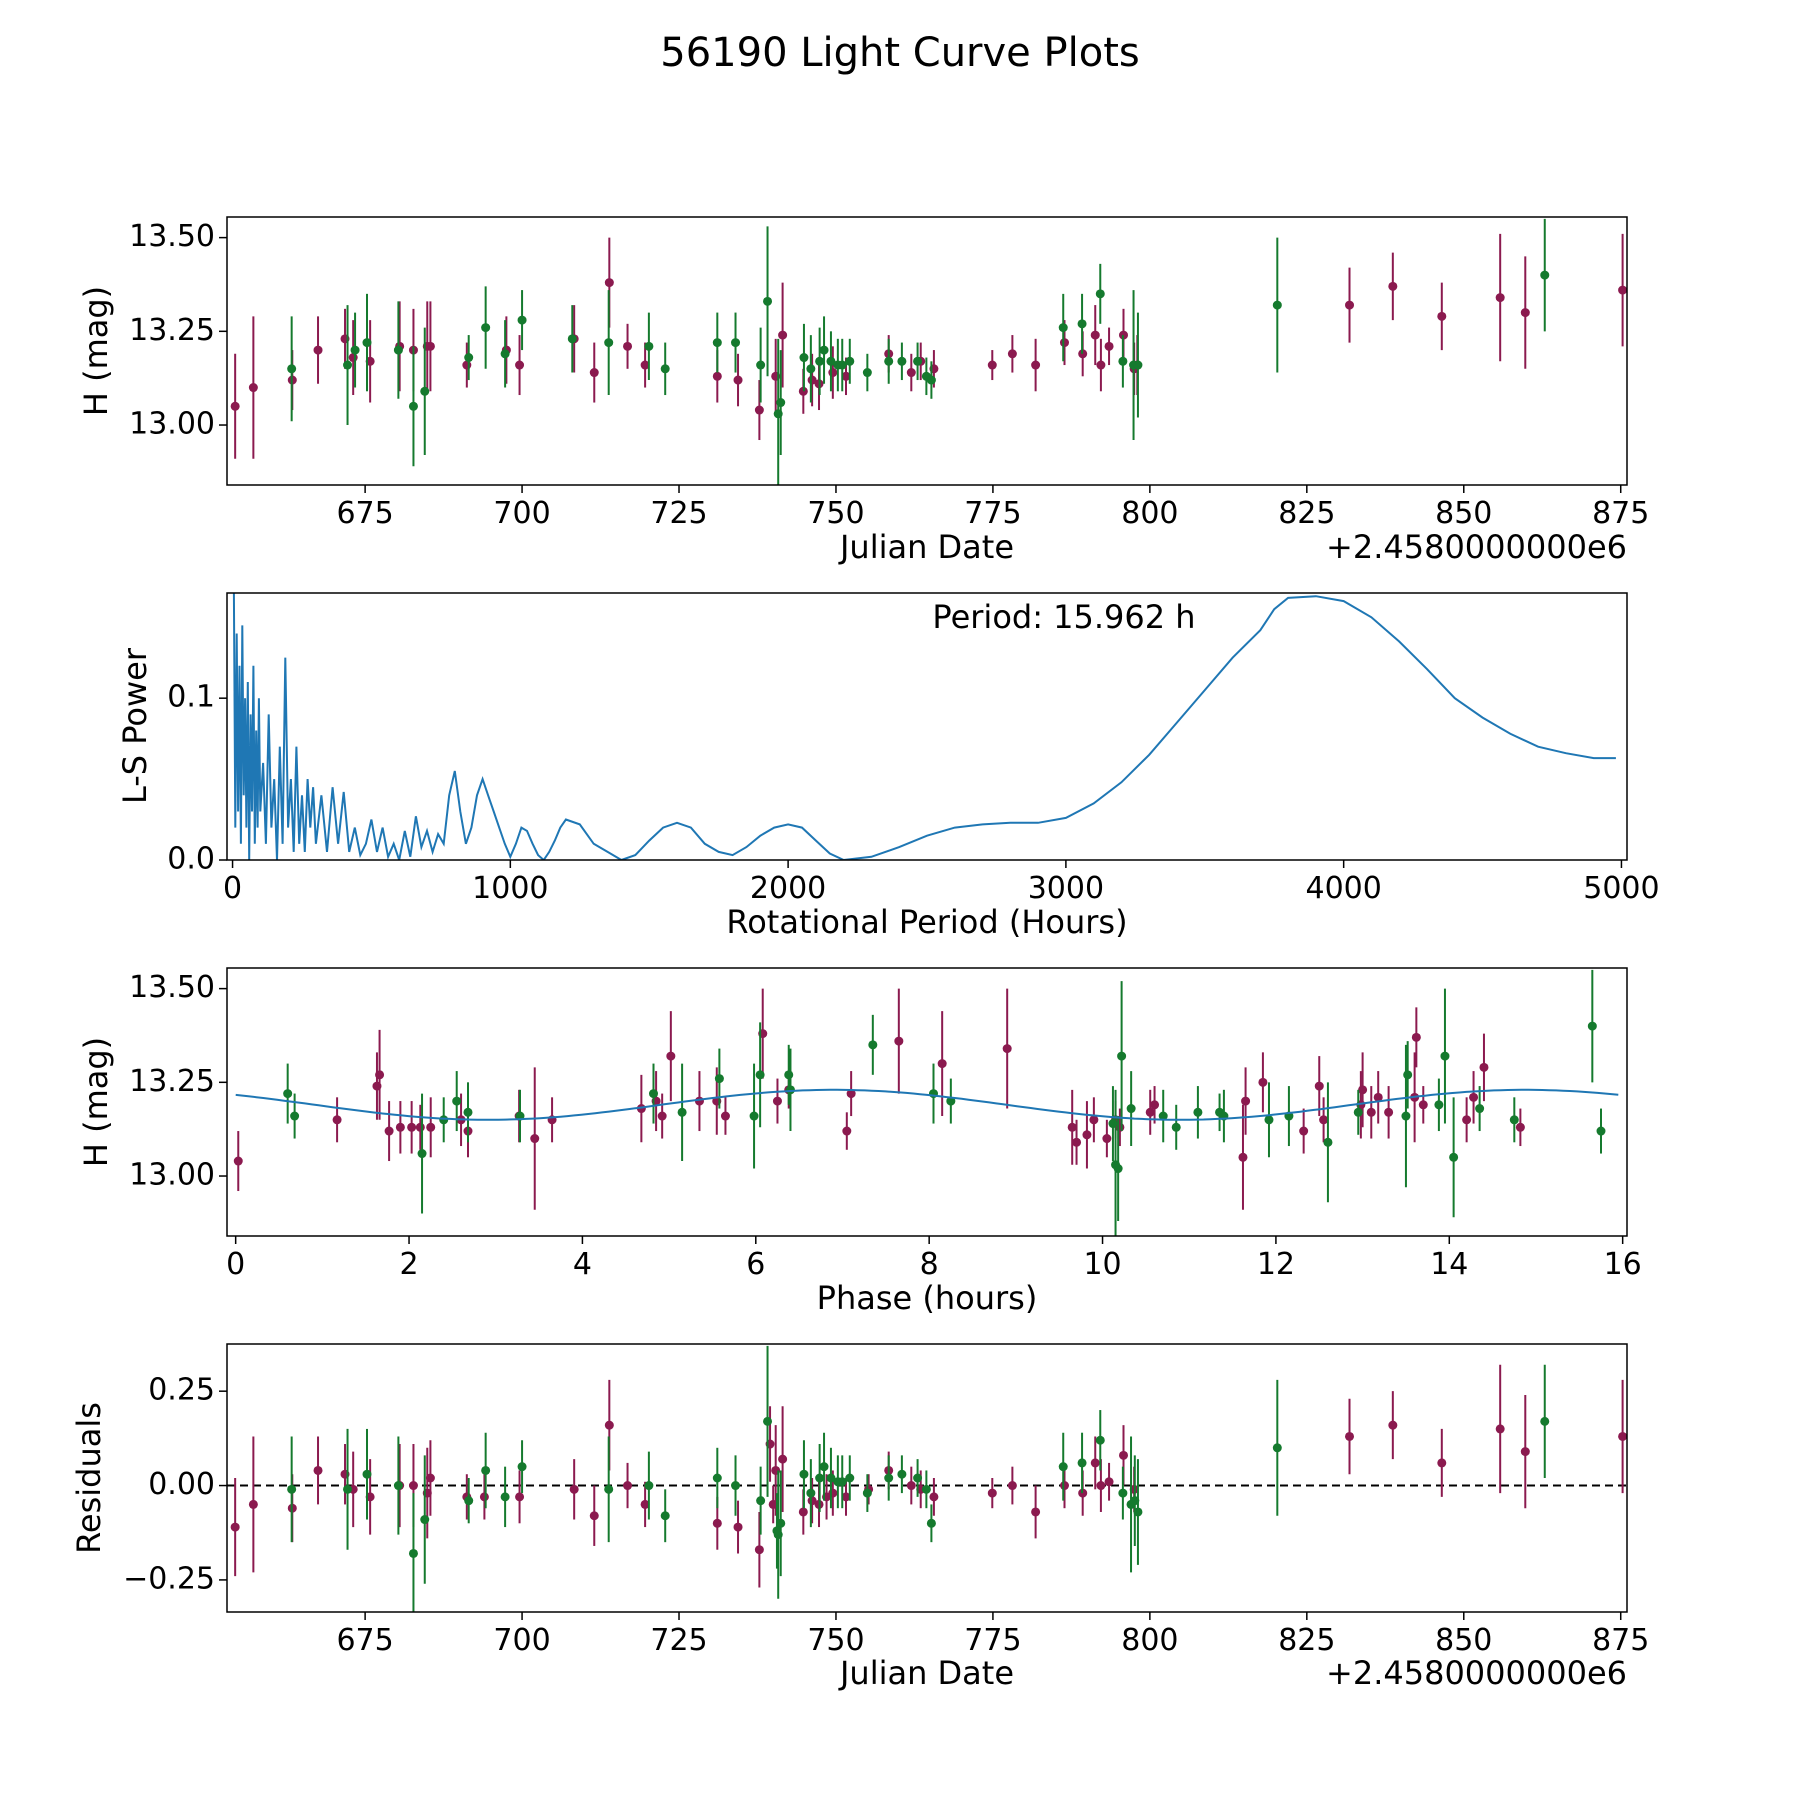 The image size is (1800, 1800). What do you see at coordinates (924, 726) in the screenshot?
I see `periodogram-line` at bounding box center [924, 726].